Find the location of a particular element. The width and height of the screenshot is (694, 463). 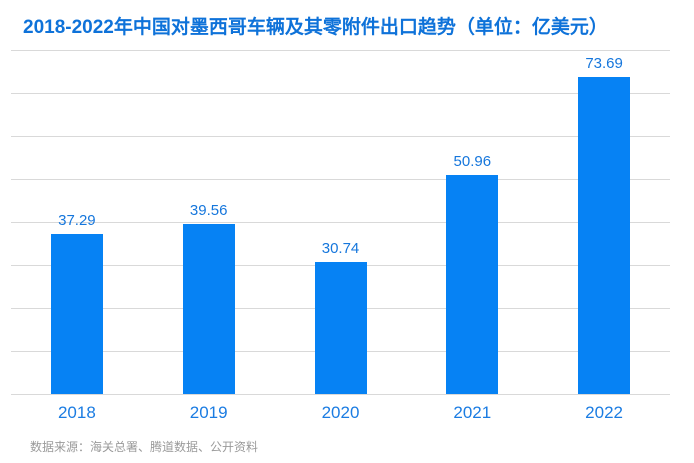

x-tick-label-2021: 2021 is located at coordinates (472, 412).